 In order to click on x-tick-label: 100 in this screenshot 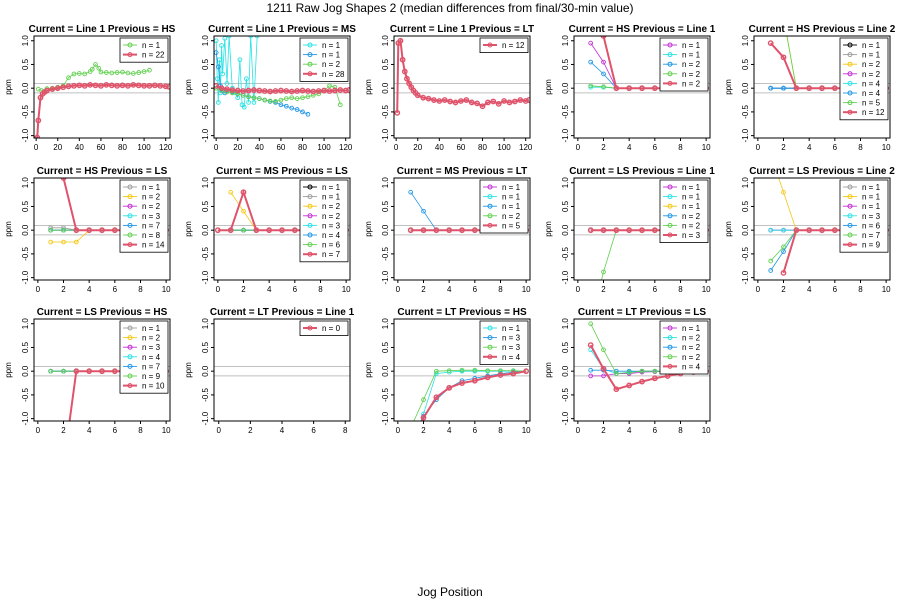, I will do `click(144, 147)`.